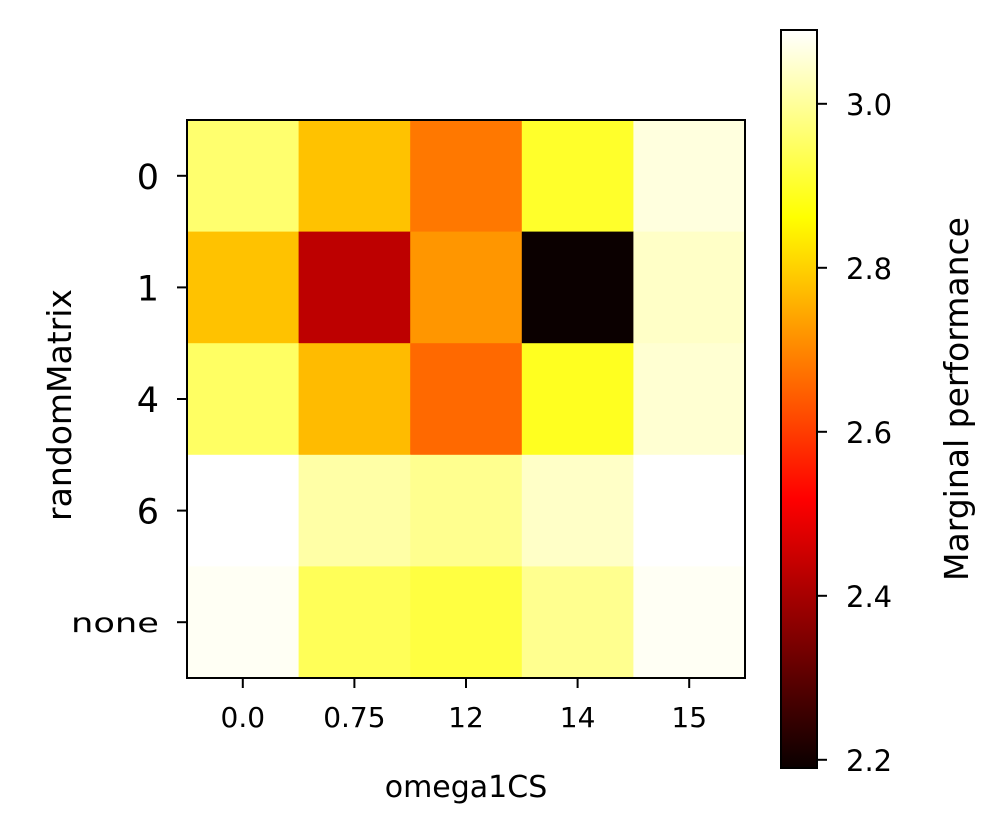 The width and height of the screenshot is (1007, 838). What do you see at coordinates (129, 398) in the screenshot?
I see `y-axis-ticks: 0 1 4 6 none` at bounding box center [129, 398].